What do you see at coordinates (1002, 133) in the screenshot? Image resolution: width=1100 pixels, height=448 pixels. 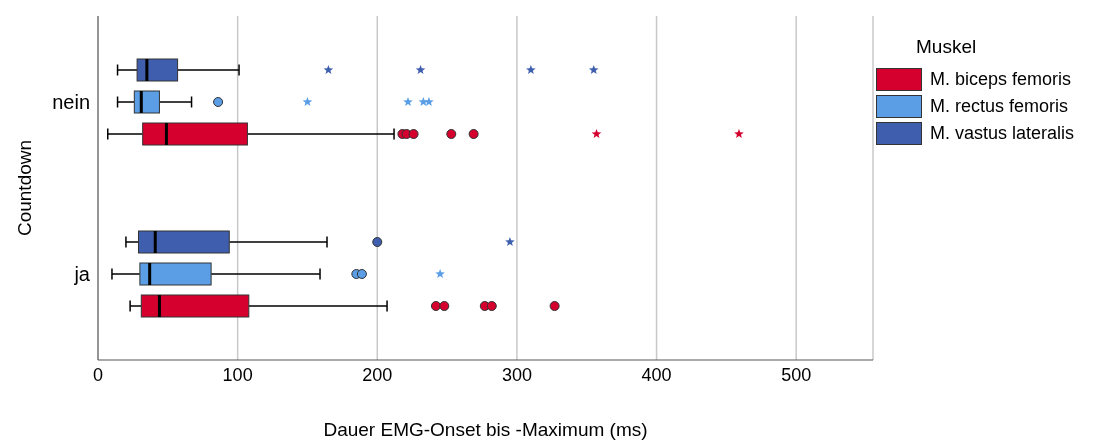 I see `legend-label: M. vastus lateralis` at bounding box center [1002, 133].